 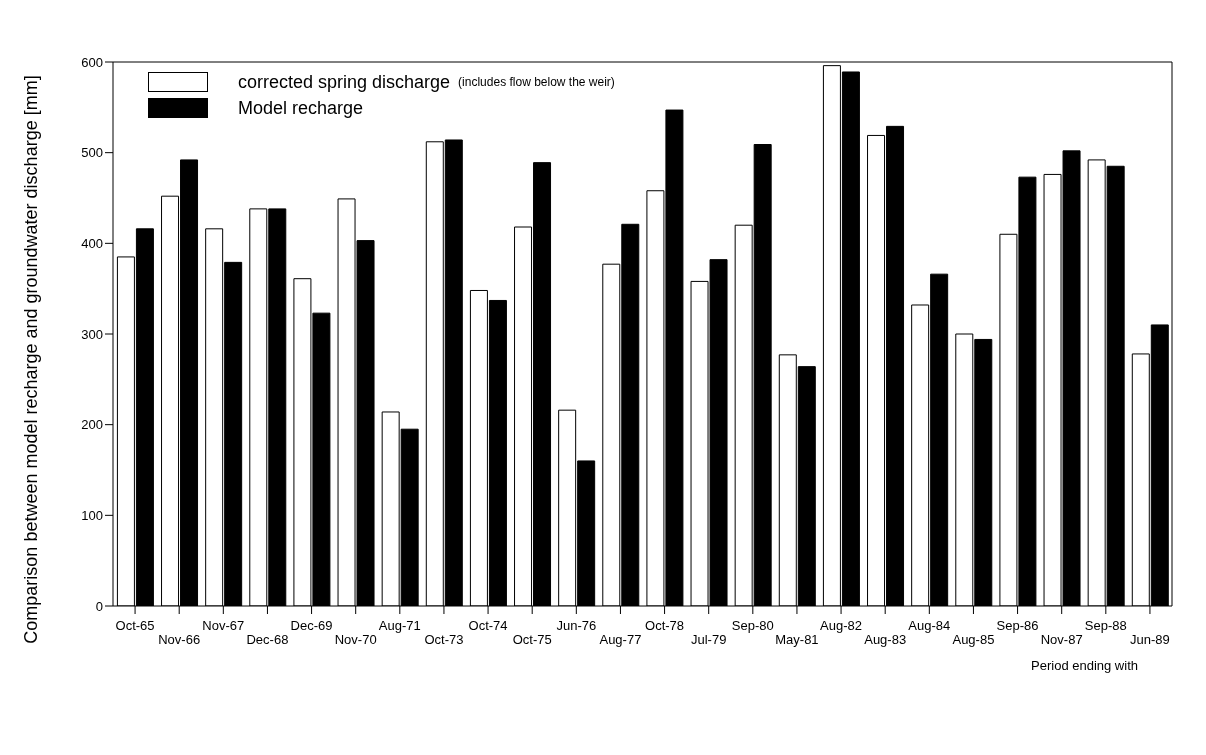 I want to click on x-tick-label: Aug-83, so click(x=885, y=639).